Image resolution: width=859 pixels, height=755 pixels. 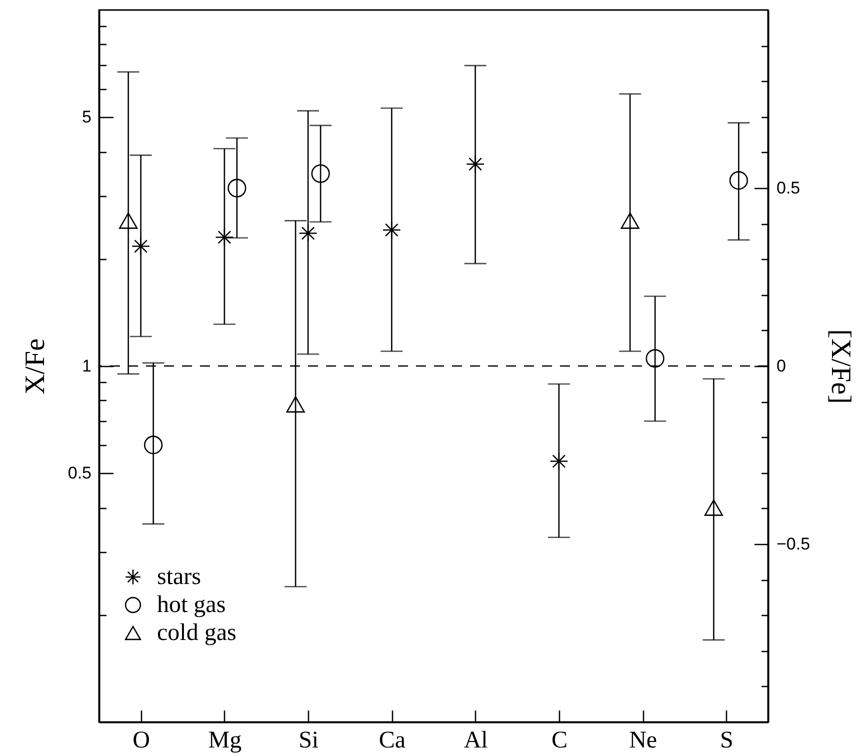 I want to click on y-tick-label: 1, so click(x=87, y=366).